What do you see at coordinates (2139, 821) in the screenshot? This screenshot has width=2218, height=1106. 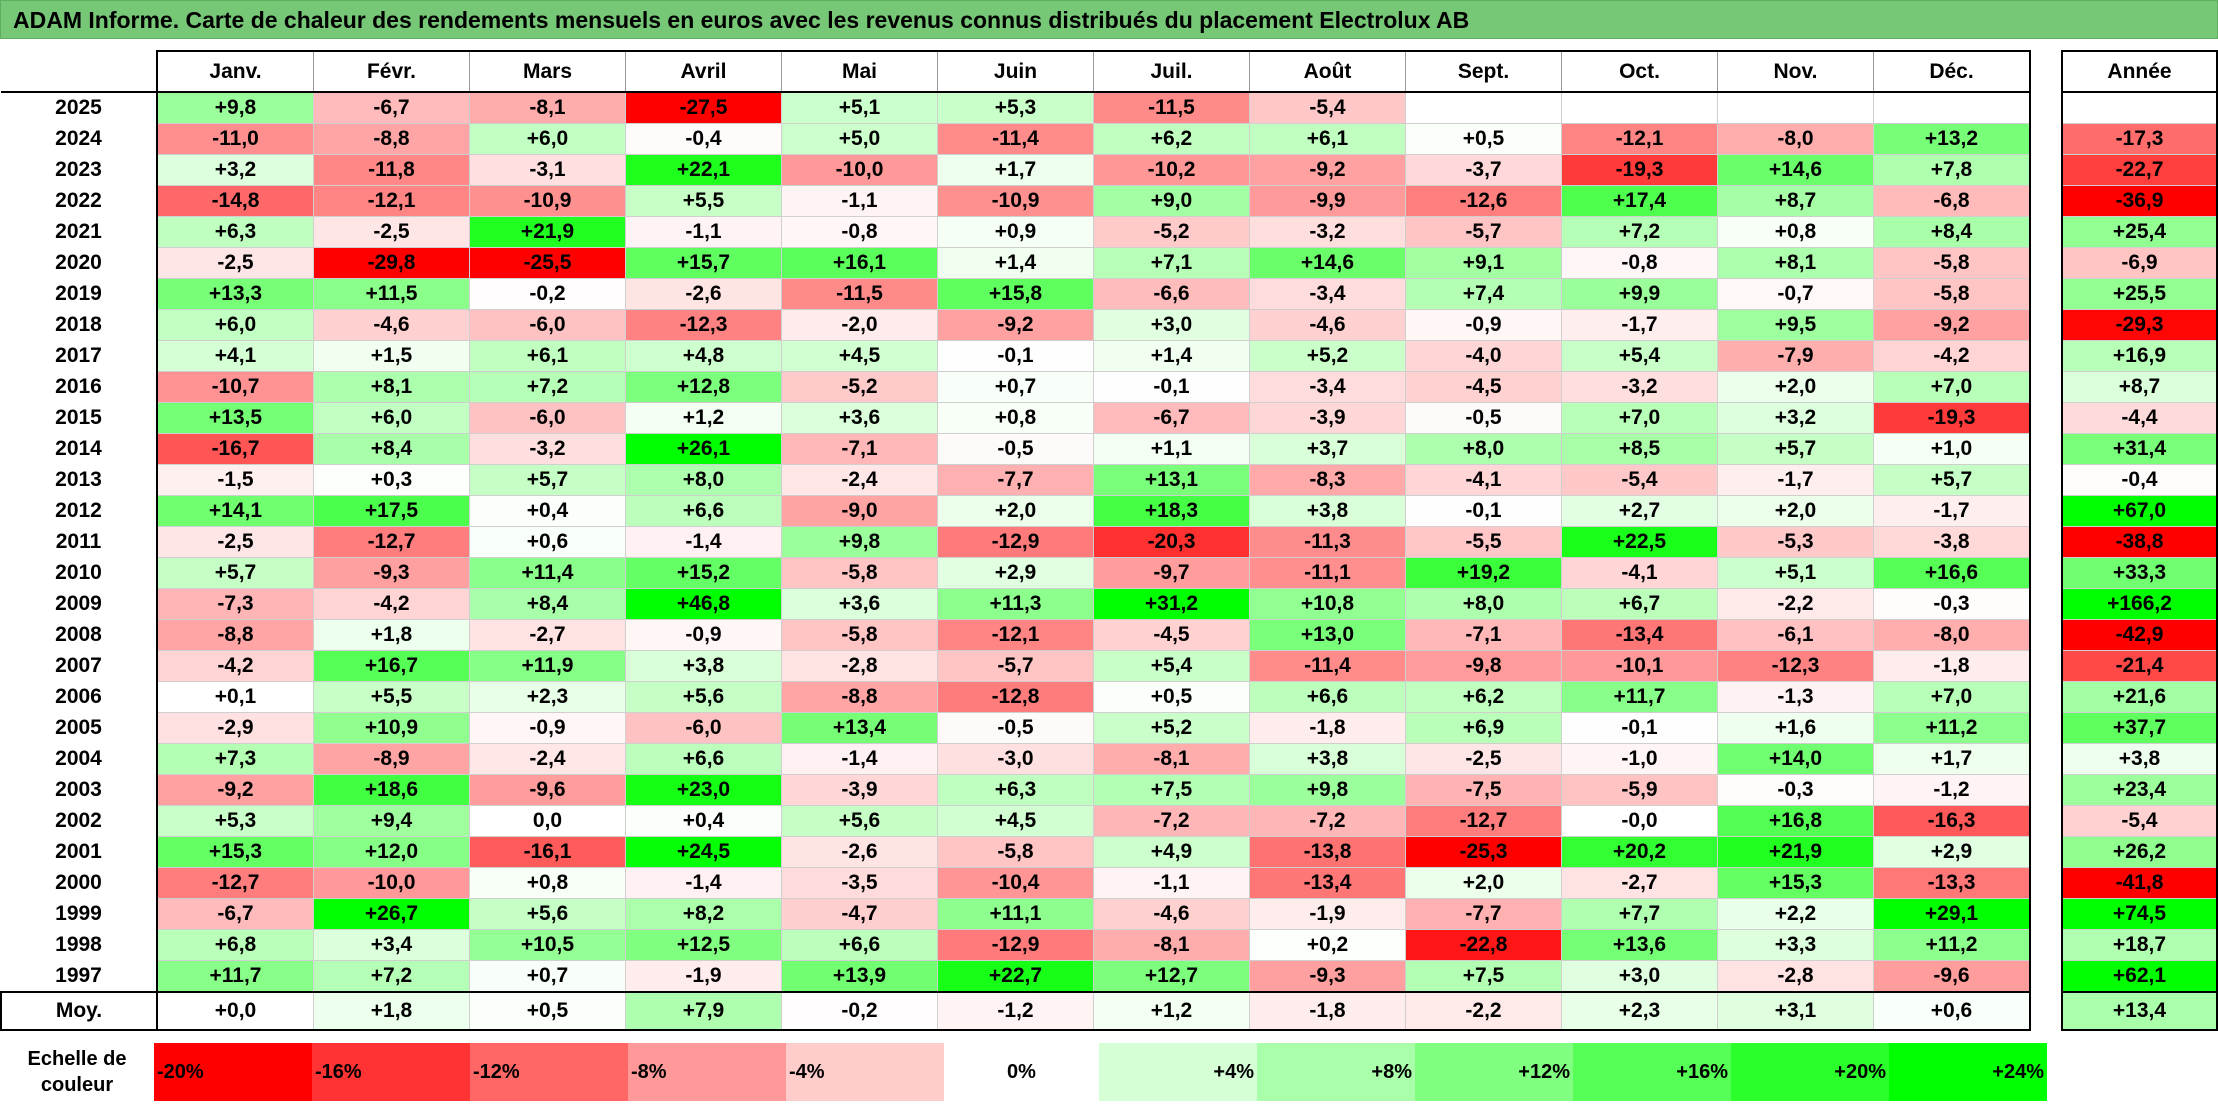 I see `annual-cell: -5,4` at bounding box center [2139, 821].